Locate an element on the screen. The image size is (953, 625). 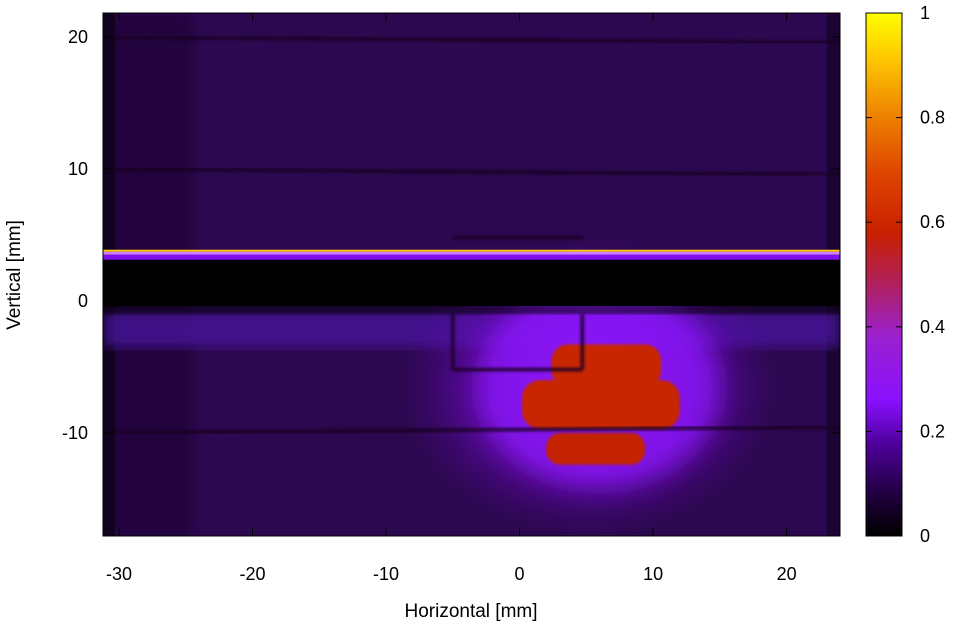
colorbar-tick-label: 0.2 is located at coordinates (932, 431).